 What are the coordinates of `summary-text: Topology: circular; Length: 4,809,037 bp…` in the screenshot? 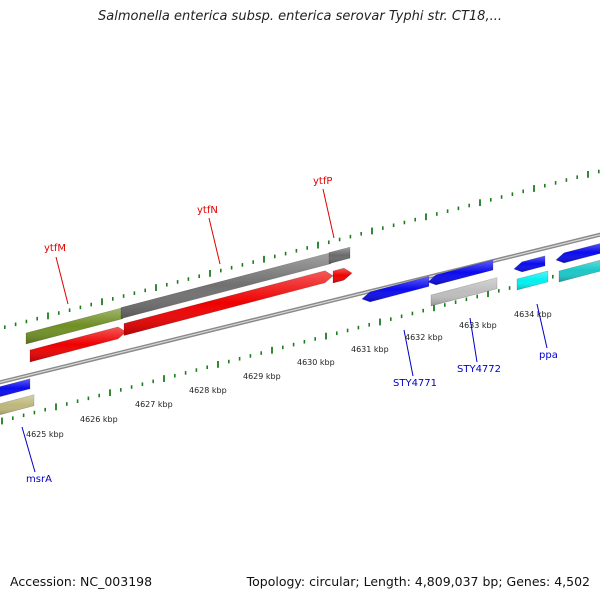 It's located at (418, 581).